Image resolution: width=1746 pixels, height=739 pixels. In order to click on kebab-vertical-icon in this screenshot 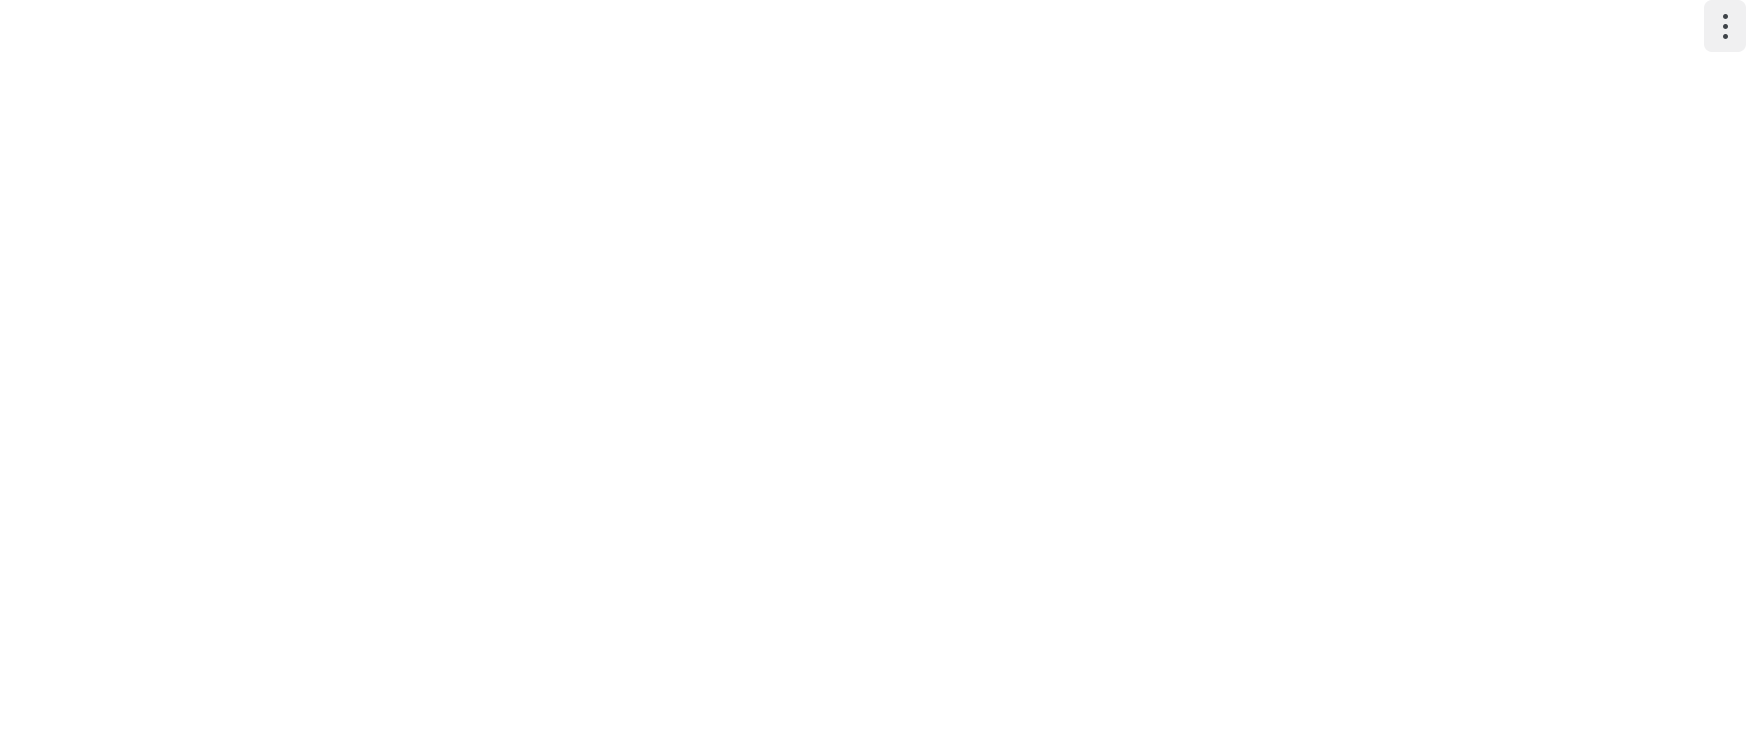, I will do `click(1725, 26)`.